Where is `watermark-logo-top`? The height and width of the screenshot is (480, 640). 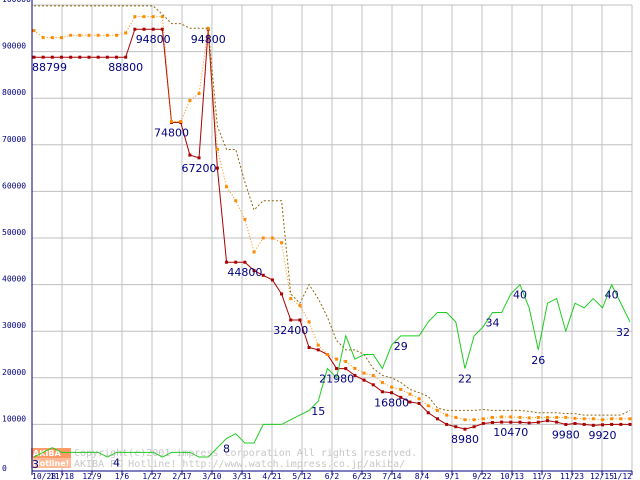 watermark-logo-top is located at coordinates (51, 453).